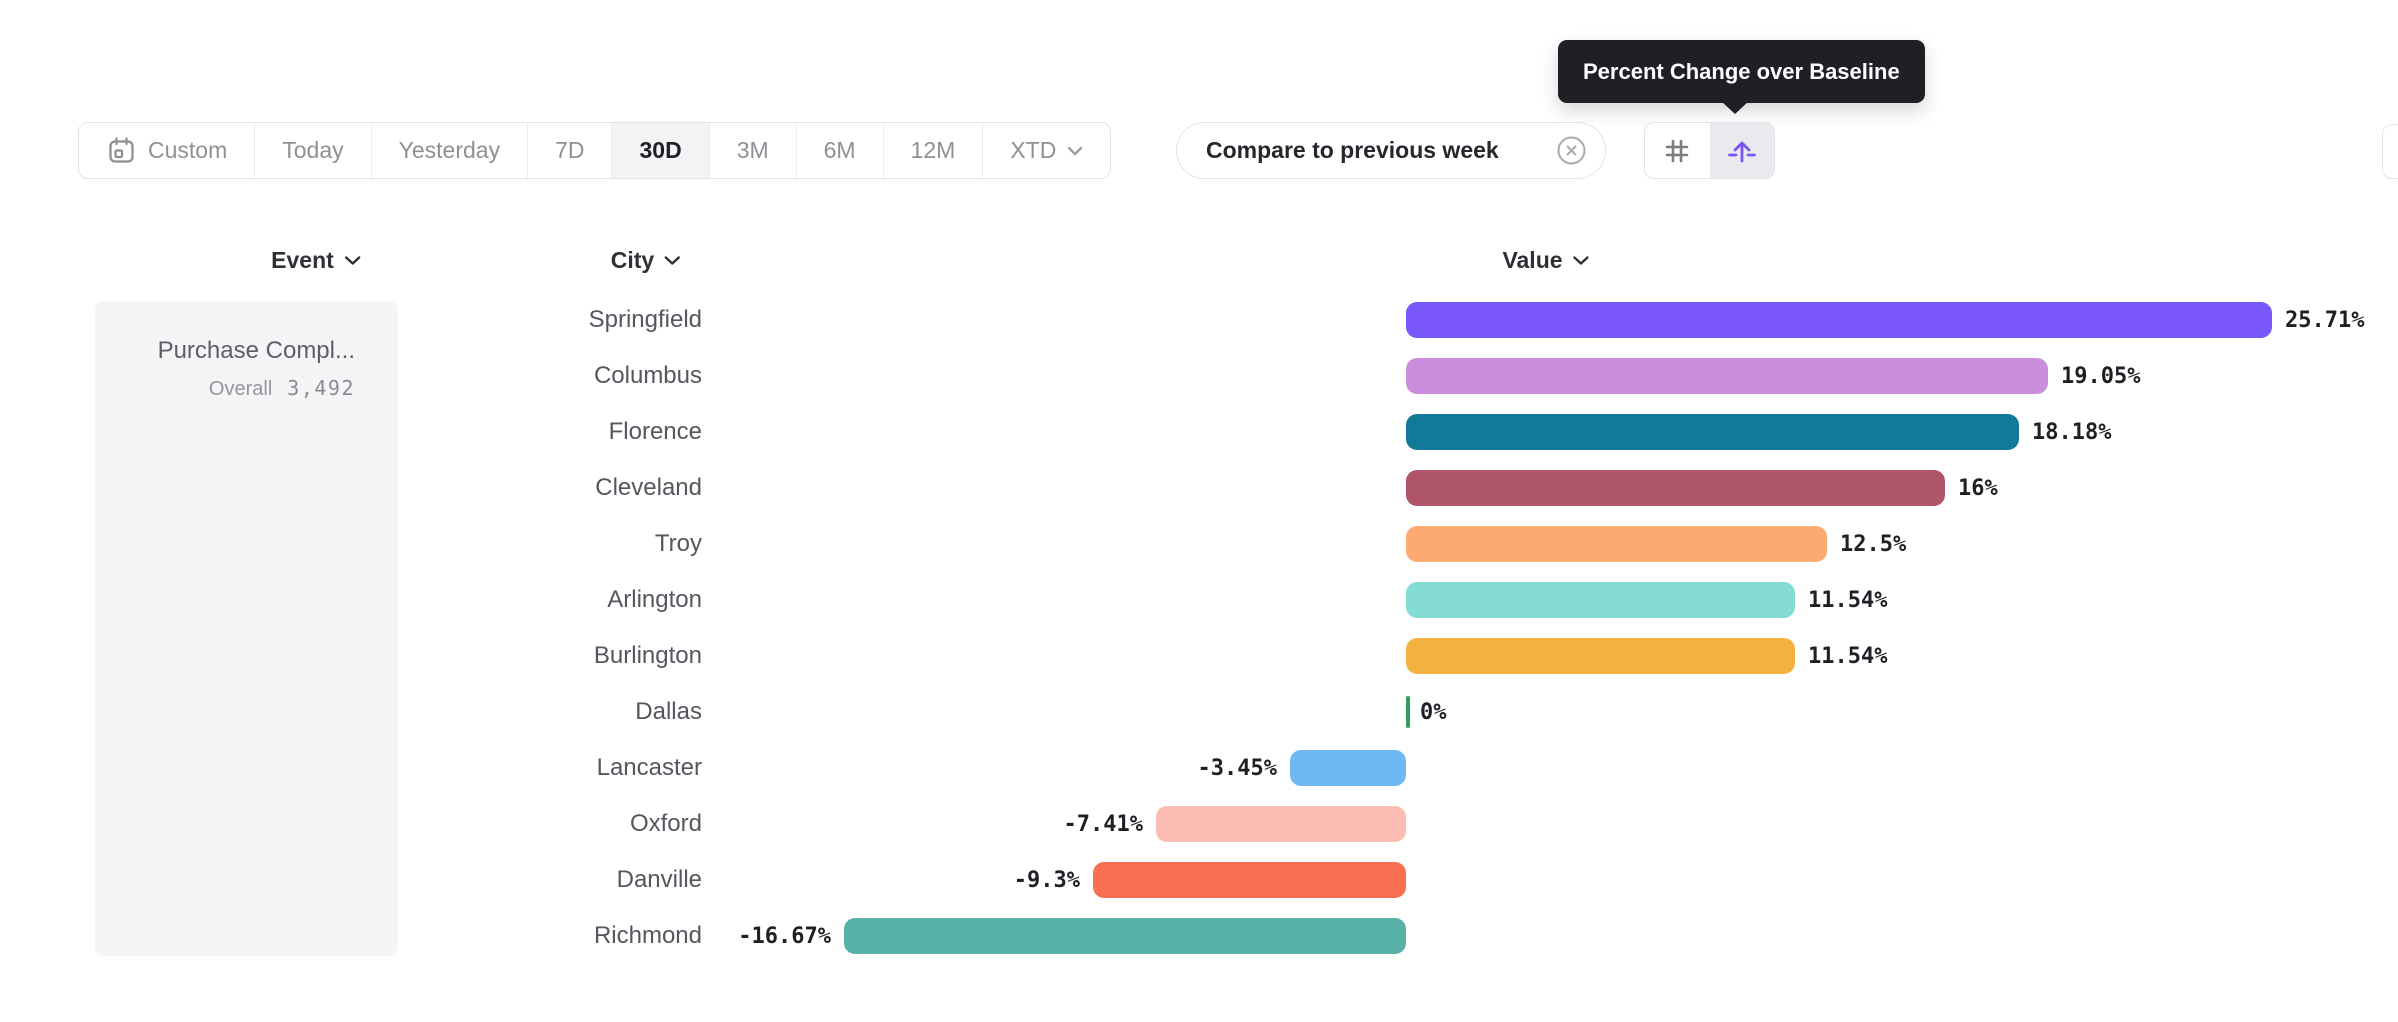  What do you see at coordinates (648, 487) in the screenshot?
I see `city-label: Cleveland` at bounding box center [648, 487].